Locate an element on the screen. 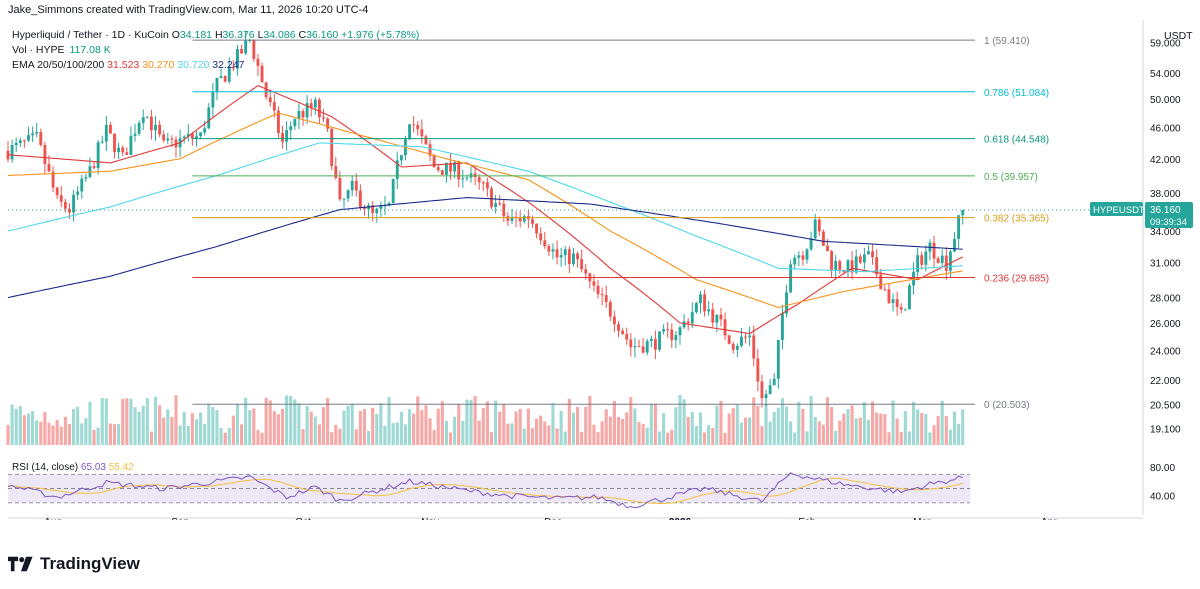 Image resolution: width=1200 pixels, height=589 pixels. currency-label: USDT is located at coordinates (1178, 36).